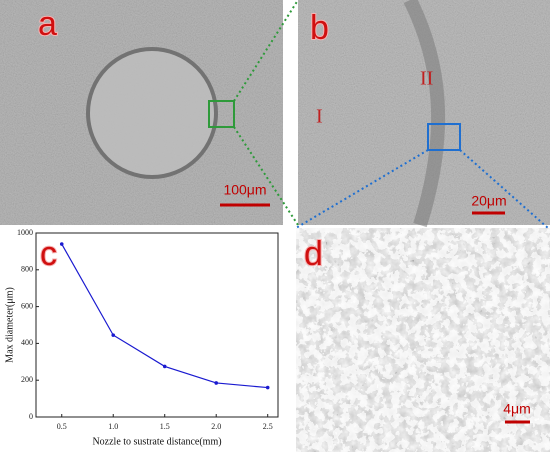 The width and height of the screenshot is (550, 457). What do you see at coordinates (47, 24) in the screenshot?
I see `panel-label: a` at bounding box center [47, 24].